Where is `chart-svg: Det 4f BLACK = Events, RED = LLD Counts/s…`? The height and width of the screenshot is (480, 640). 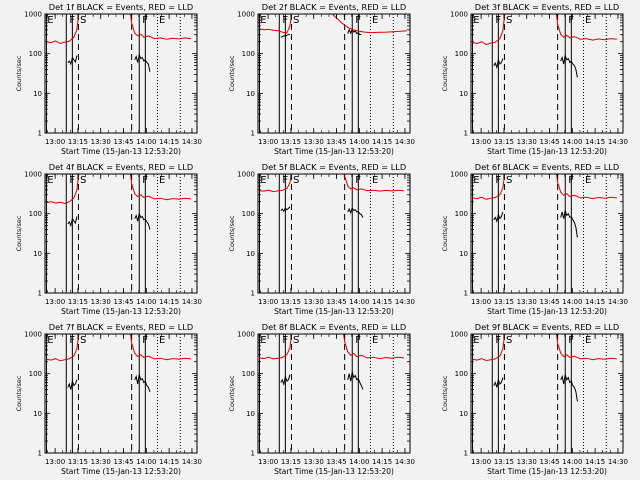 chart-svg: Det 4f BLACK = Events, RED = LLD Counts/s… is located at coordinates (108, 239).